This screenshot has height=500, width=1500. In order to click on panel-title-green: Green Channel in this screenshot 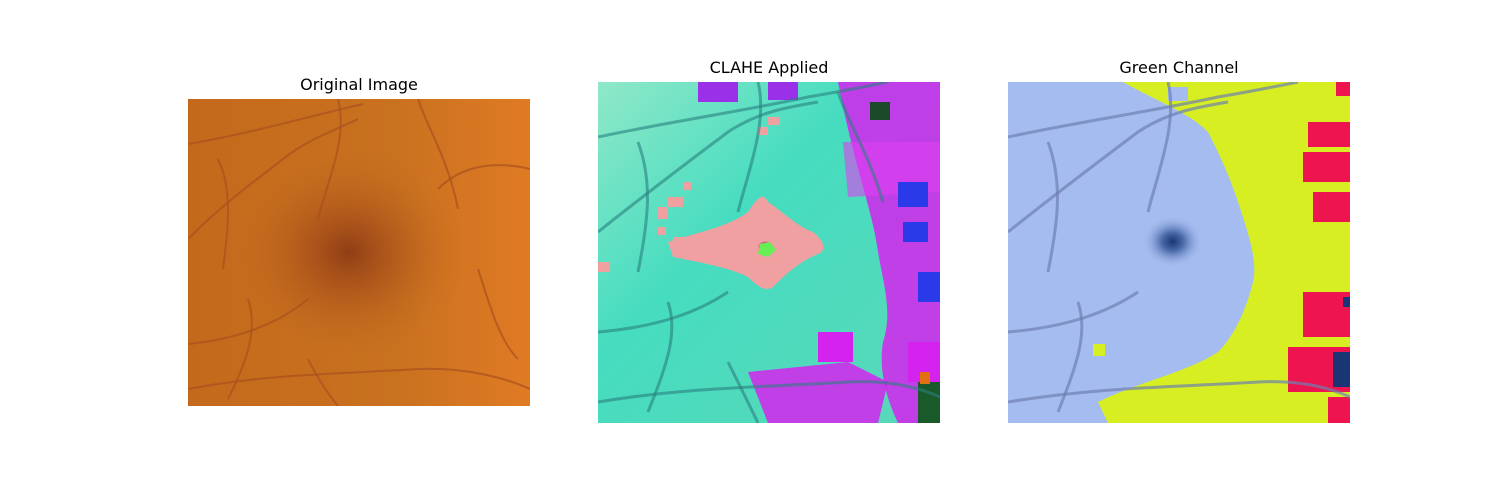, I will do `click(1179, 67)`.